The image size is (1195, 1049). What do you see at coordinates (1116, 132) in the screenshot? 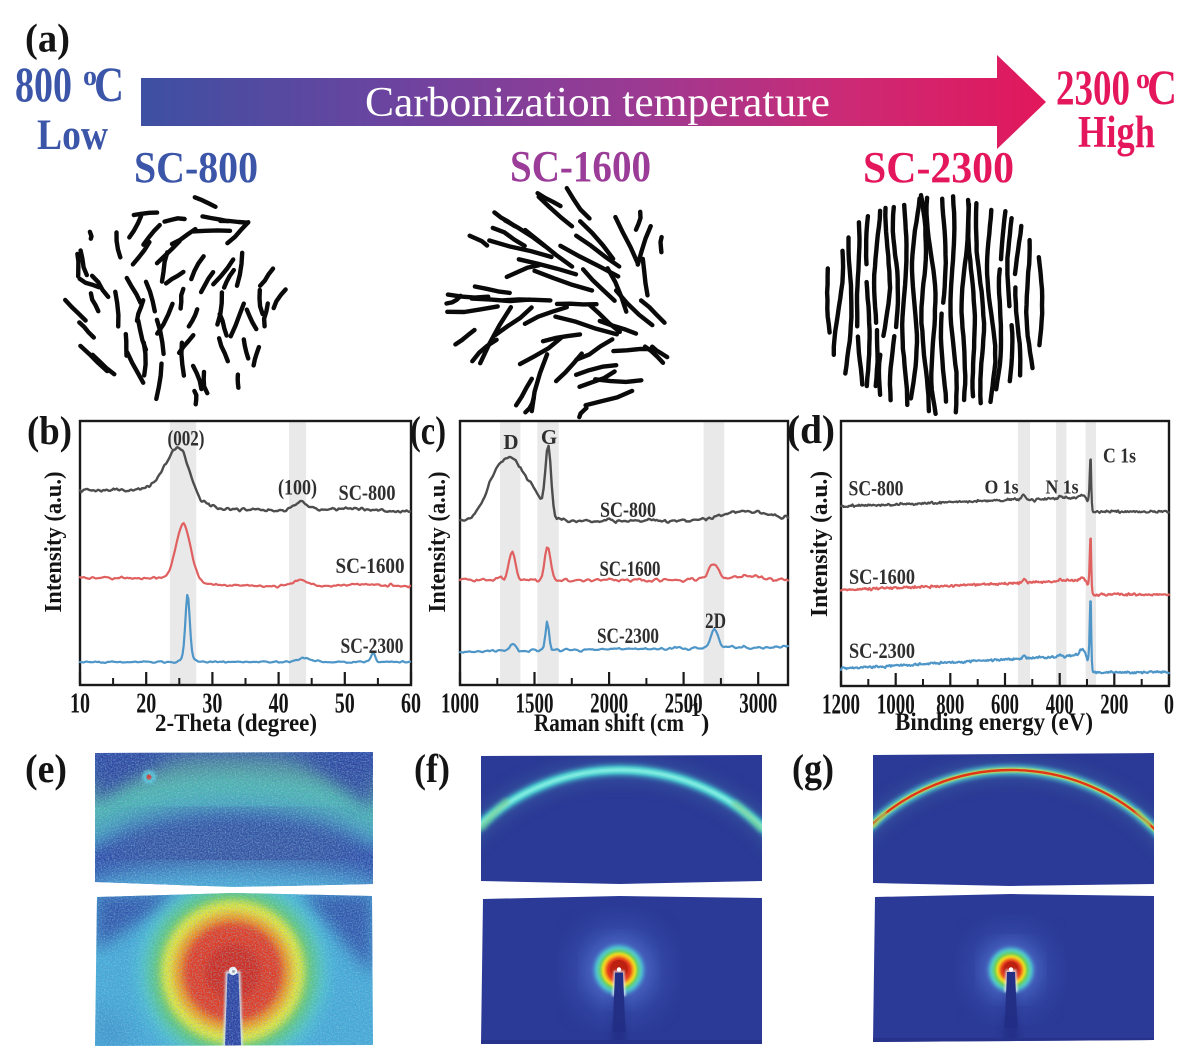
I see `svg-text: High` at bounding box center [1116, 132].